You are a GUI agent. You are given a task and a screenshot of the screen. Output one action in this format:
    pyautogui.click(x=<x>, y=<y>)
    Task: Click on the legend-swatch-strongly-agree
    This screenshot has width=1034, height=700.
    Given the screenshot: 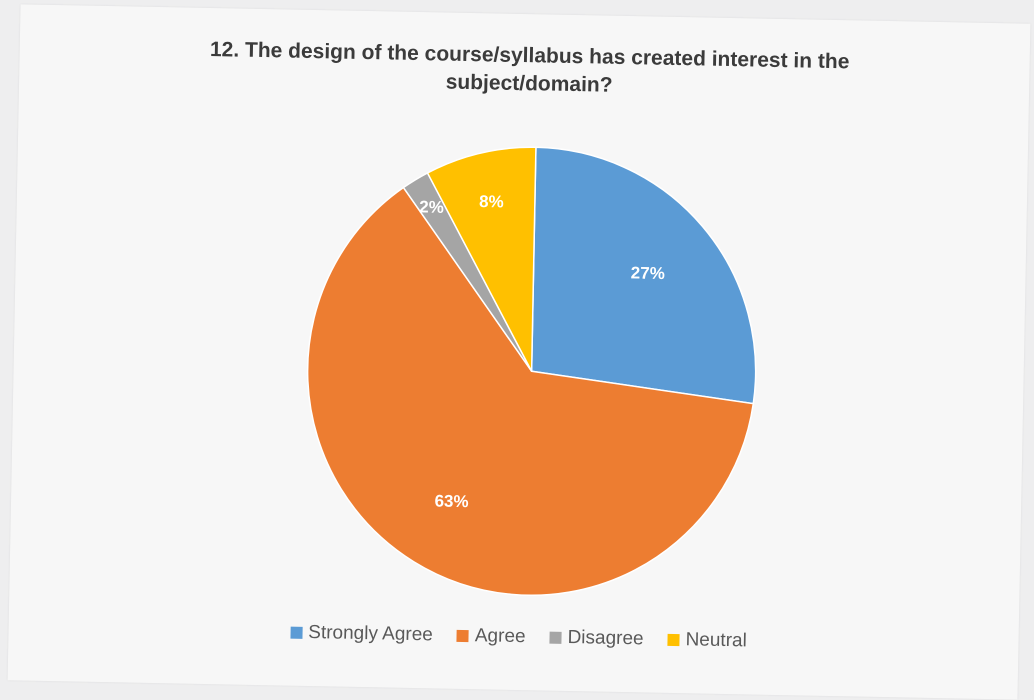 What is the action you would take?
    pyautogui.click(x=296, y=632)
    